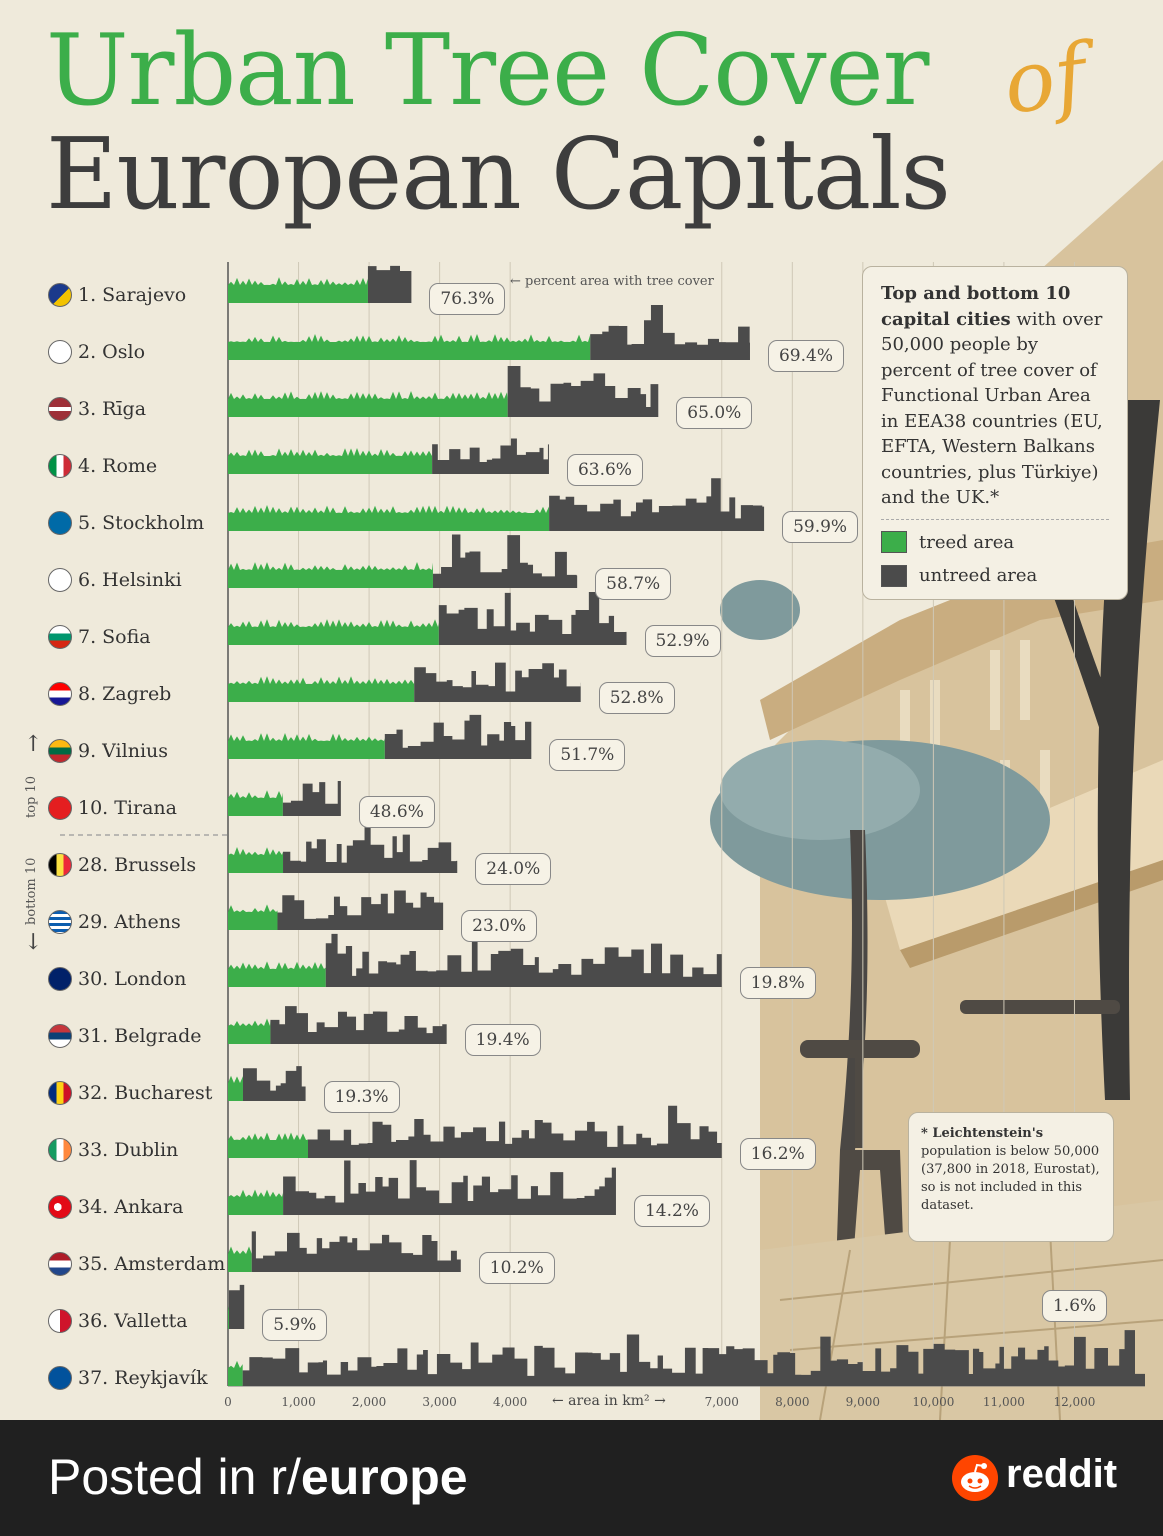  I want to click on row-label: 28. Brussels, so click(122, 865).